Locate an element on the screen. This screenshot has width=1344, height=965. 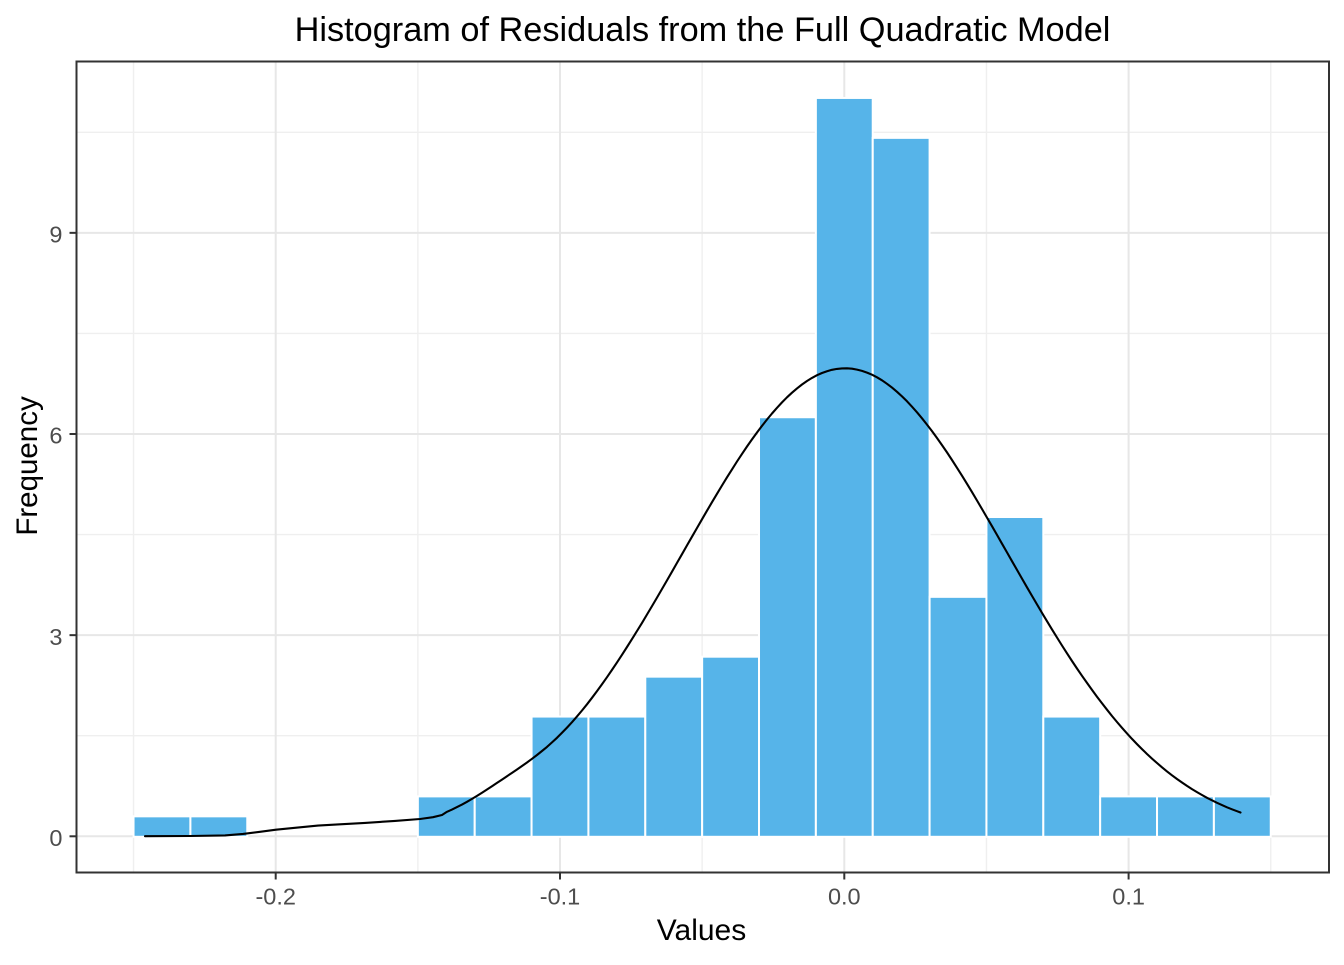
svg-text: 0 is located at coordinates (55, 838).